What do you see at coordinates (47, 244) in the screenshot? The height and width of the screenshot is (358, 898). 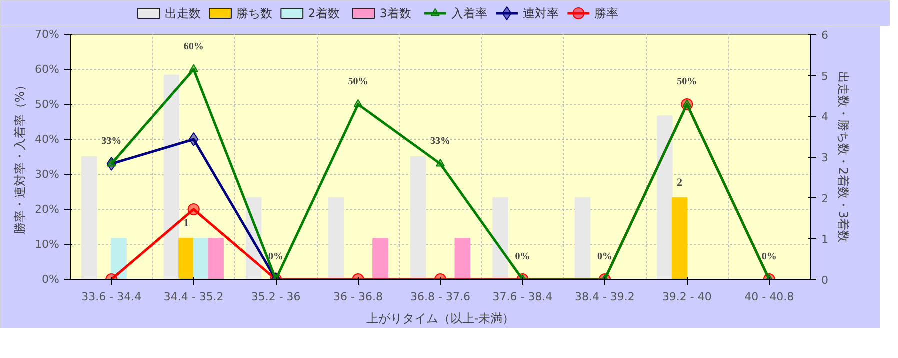 I see `y-tick-label: 10%` at bounding box center [47, 244].